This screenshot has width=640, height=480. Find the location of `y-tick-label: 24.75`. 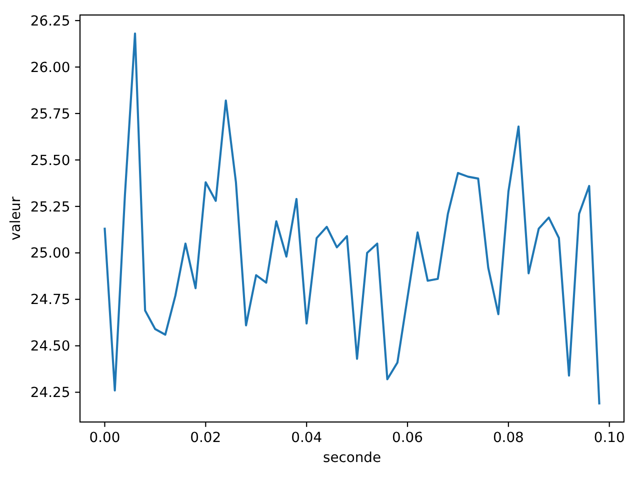

y-tick-label: 24.75 is located at coordinates (50, 300).